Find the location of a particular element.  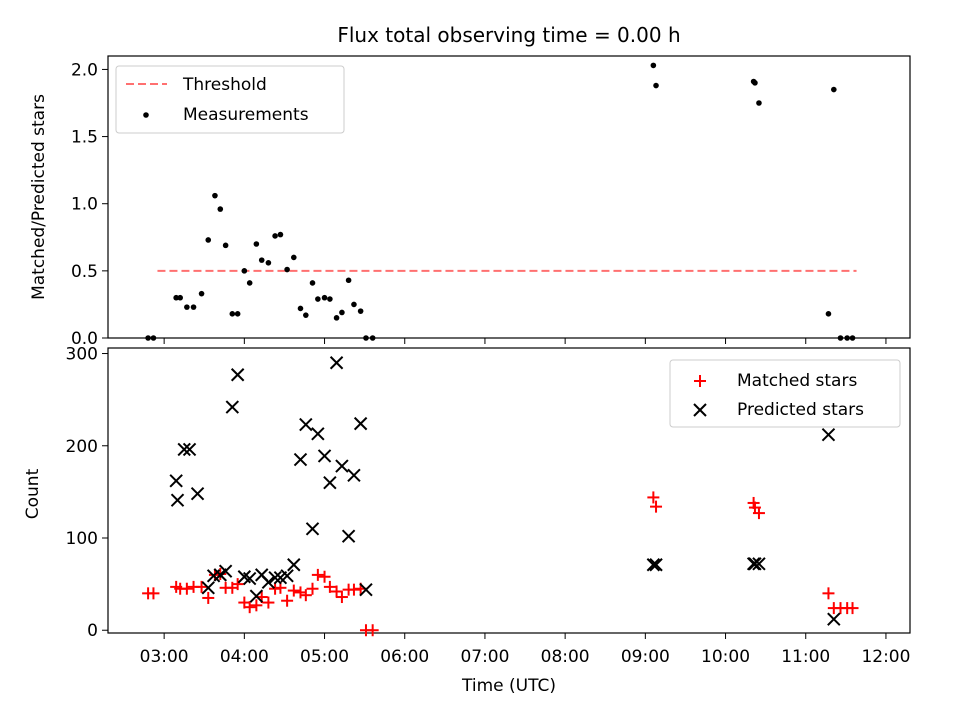

counts-y-tick-label: 0 is located at coordinates (92, 631).